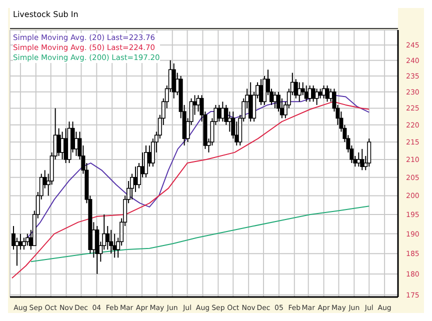 Image resolution: width=432 pixels, height=321 pixels. I want to click on line-series, so click(200, 234).